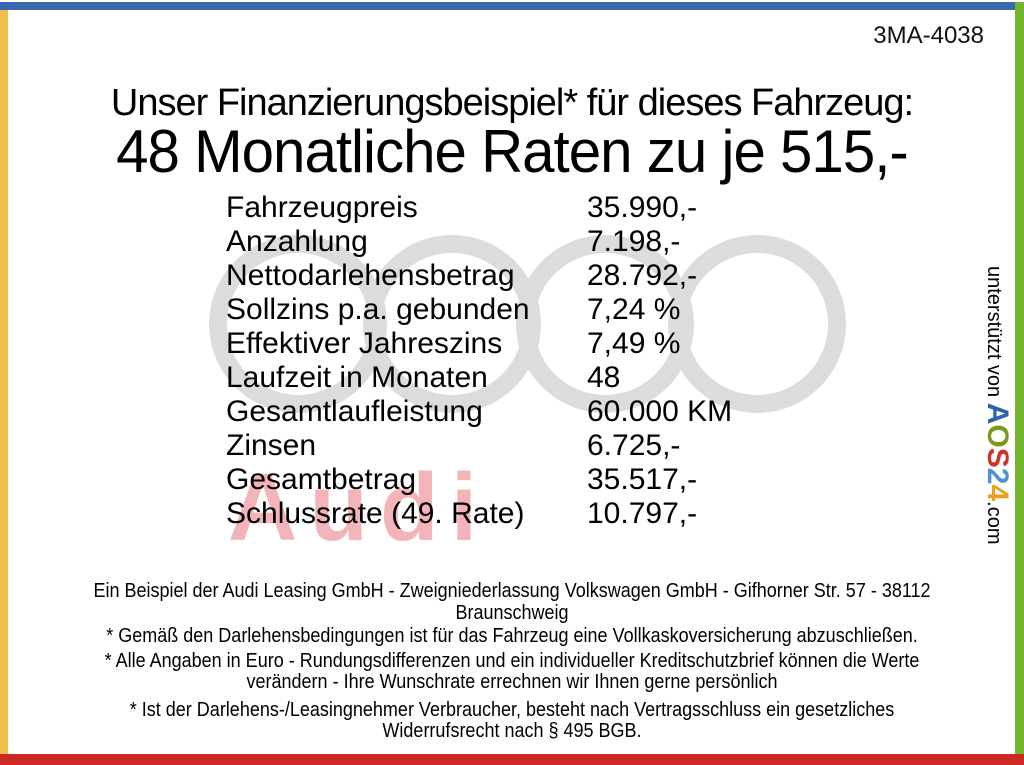 This screenshot has width=1024, height=765. What do you see at coordinates (506, 412) in the screenshot?
I see `table-row: Gesamtlaufleistung 60.000 KM` at bounding box center [506, 412].